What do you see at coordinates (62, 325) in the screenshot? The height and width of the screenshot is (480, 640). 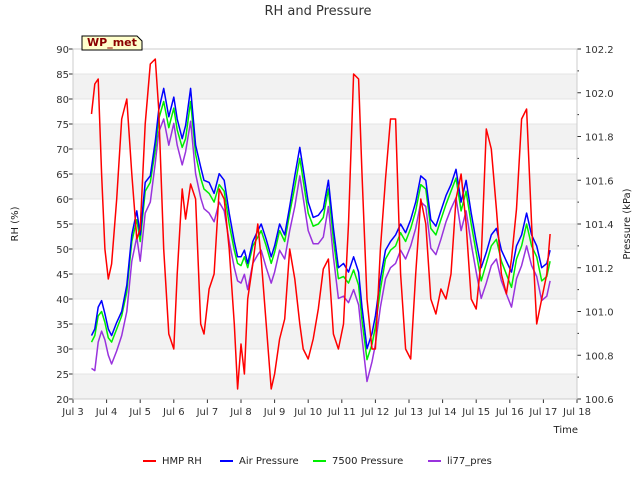 I see `y-left-tick-label: 35` at bounding box center [62, 325].